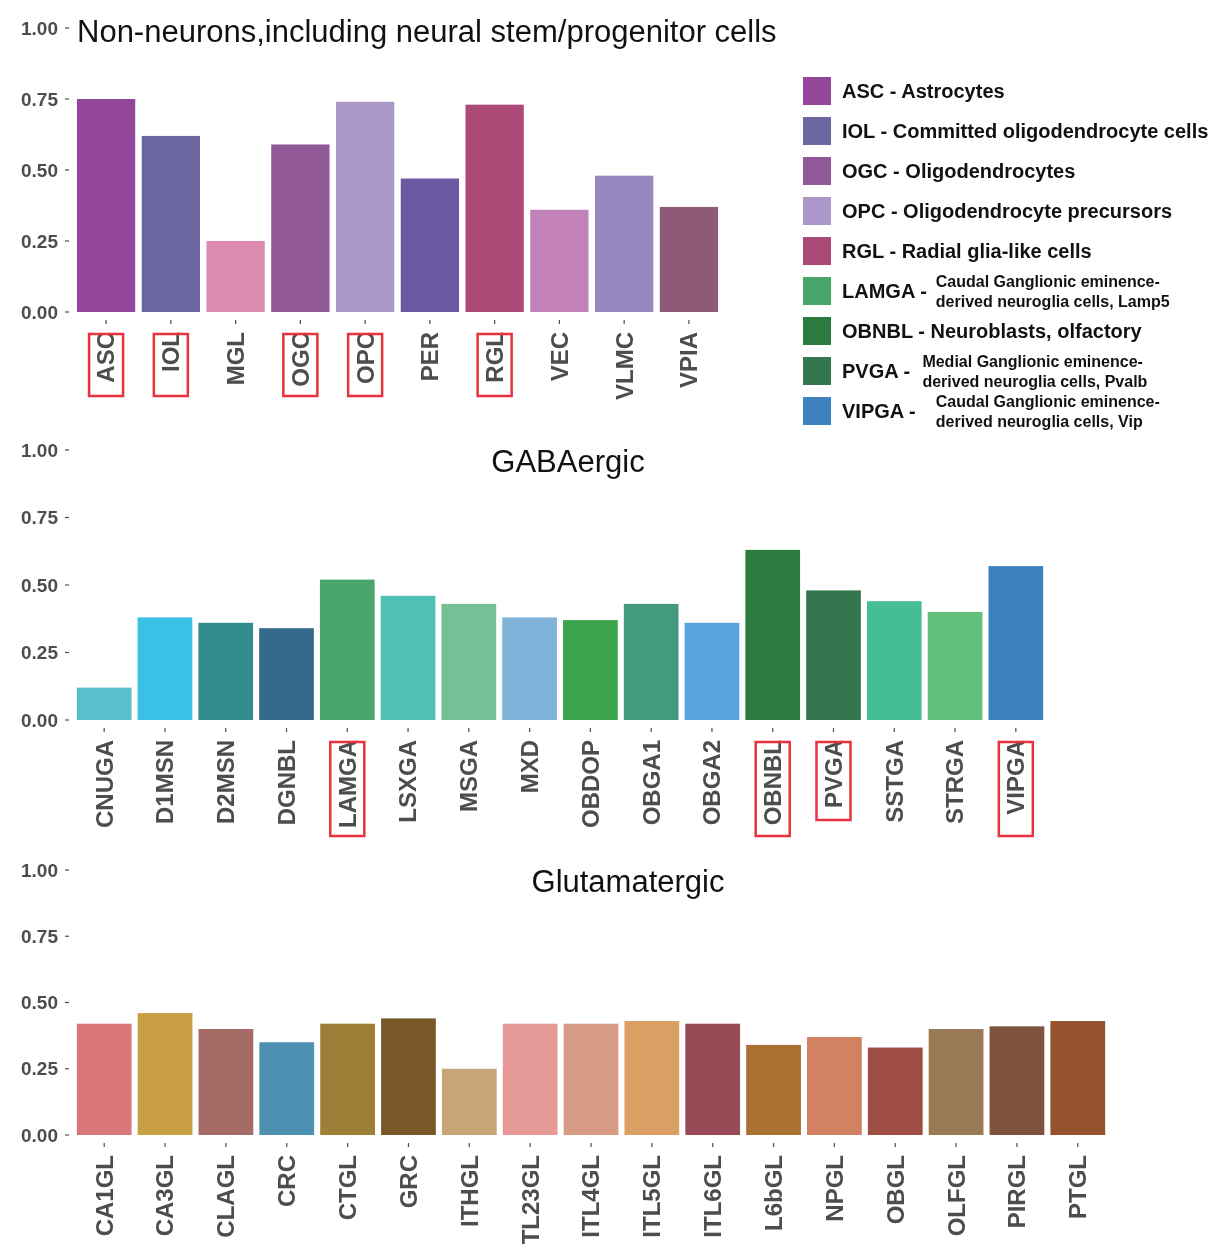 This screenshot has height=1247, width=1229. Describe the element at coordinates (1006, 291) in the screenshot. I see `text: LAMGA - Caudal Ganglionic eminence-derived neuroglia cells, Lamp5` at that location.